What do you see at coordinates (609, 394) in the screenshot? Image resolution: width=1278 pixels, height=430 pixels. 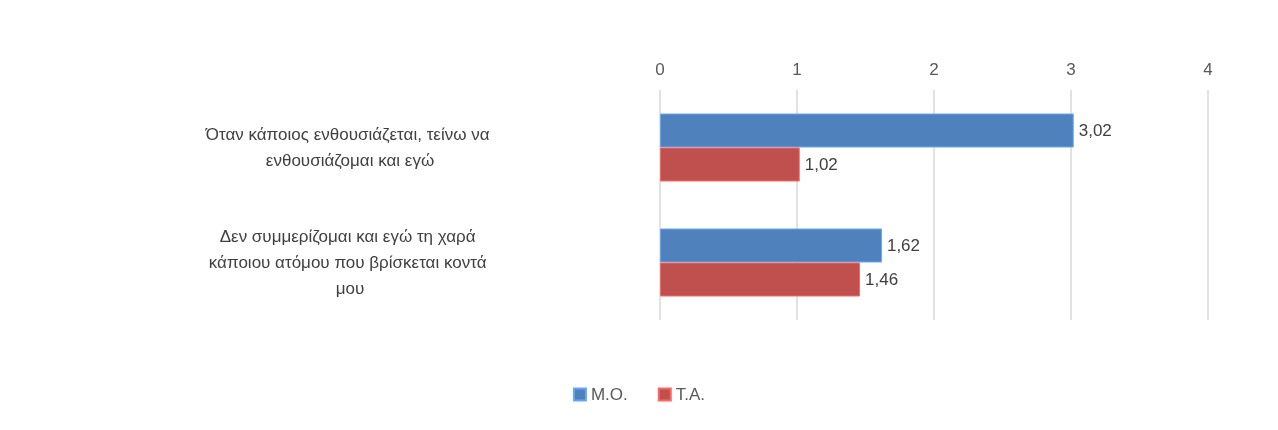 I see `legend-label: Μ.Ο.` at bounding box center [609, 394].